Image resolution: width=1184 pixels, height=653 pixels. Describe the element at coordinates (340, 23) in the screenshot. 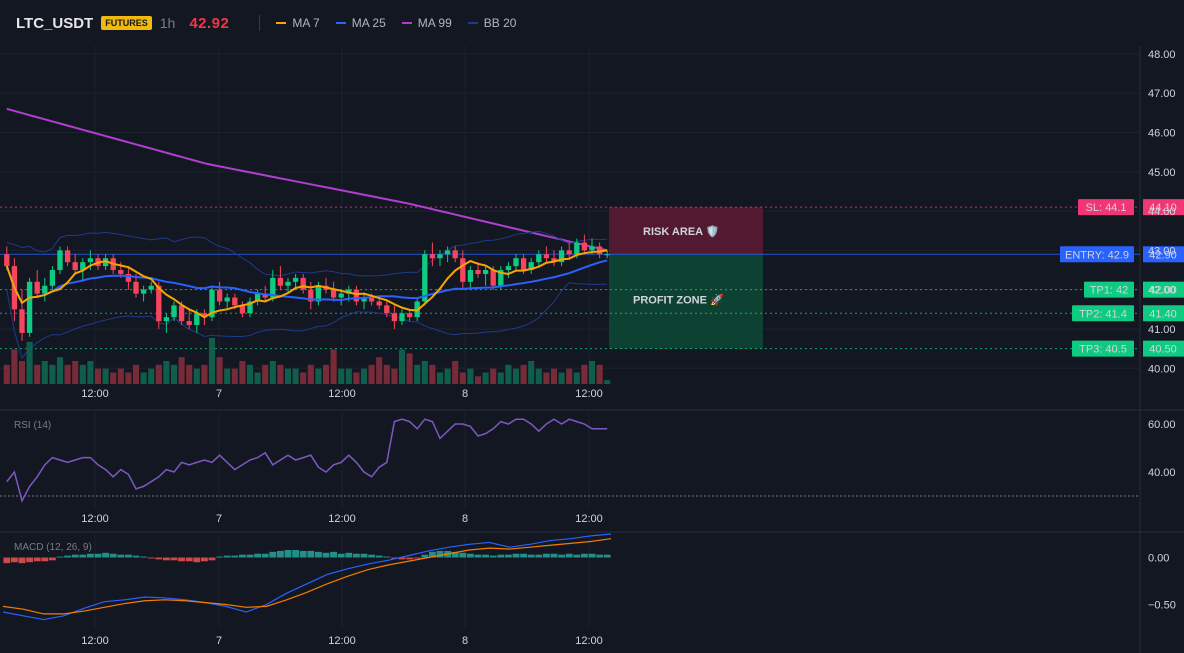

I see `ma25-swatch` at that location.